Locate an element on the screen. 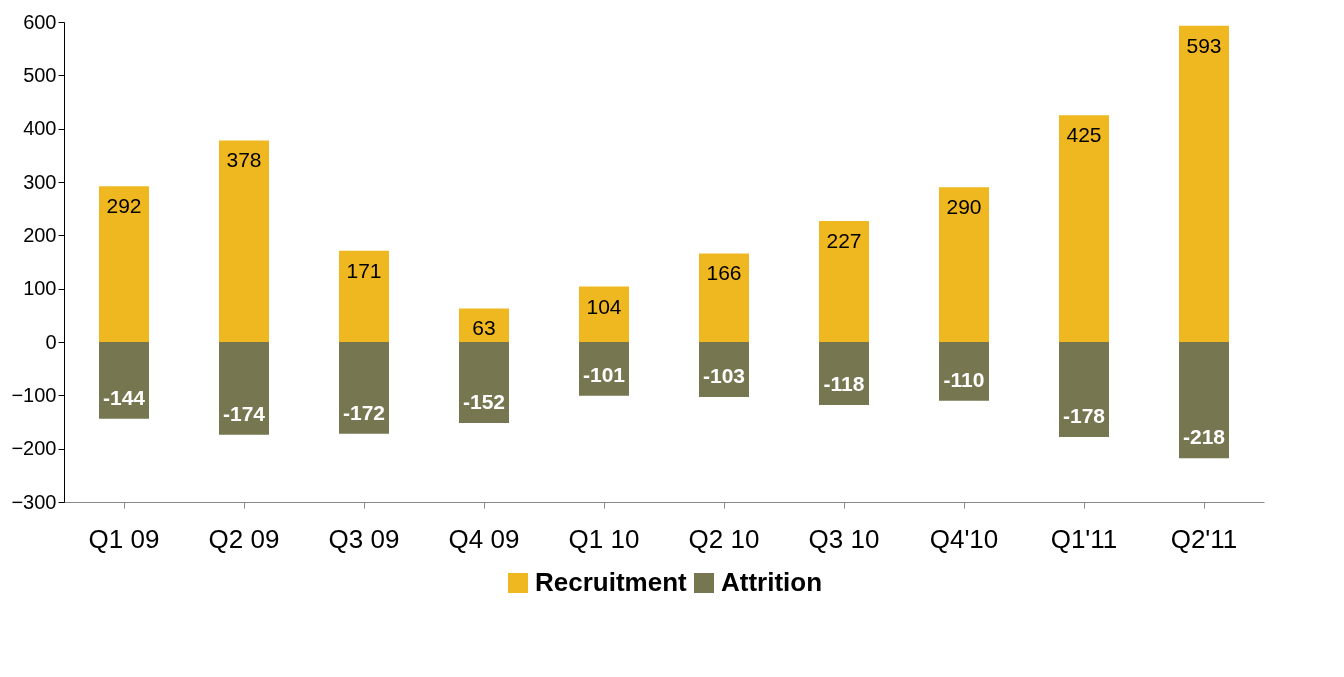 The image size is (1344, 677). data-label: -103 is located at coordinates (724, 375).